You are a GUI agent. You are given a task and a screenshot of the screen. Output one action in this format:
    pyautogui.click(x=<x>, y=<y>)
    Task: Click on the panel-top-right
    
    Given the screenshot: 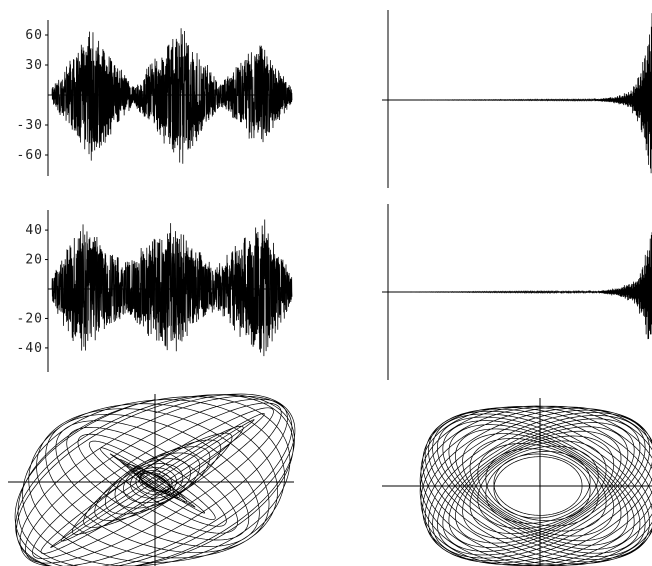 What is the action you would take?
    pyautogui.click(x=517, y=99)
    